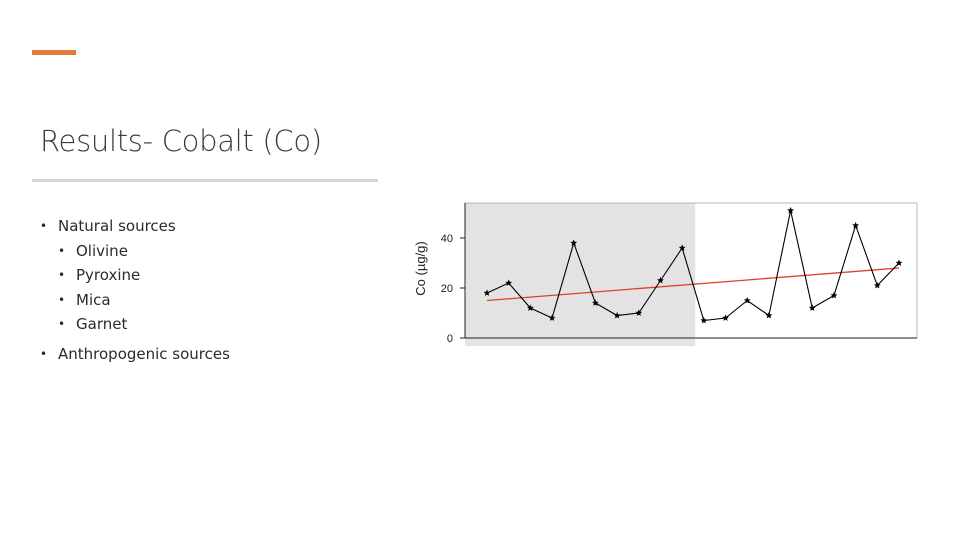  Describe the element at coordinates (144, 275) in the screenshot. I see `bullet-pyroxine: Pyroxine` at that location.